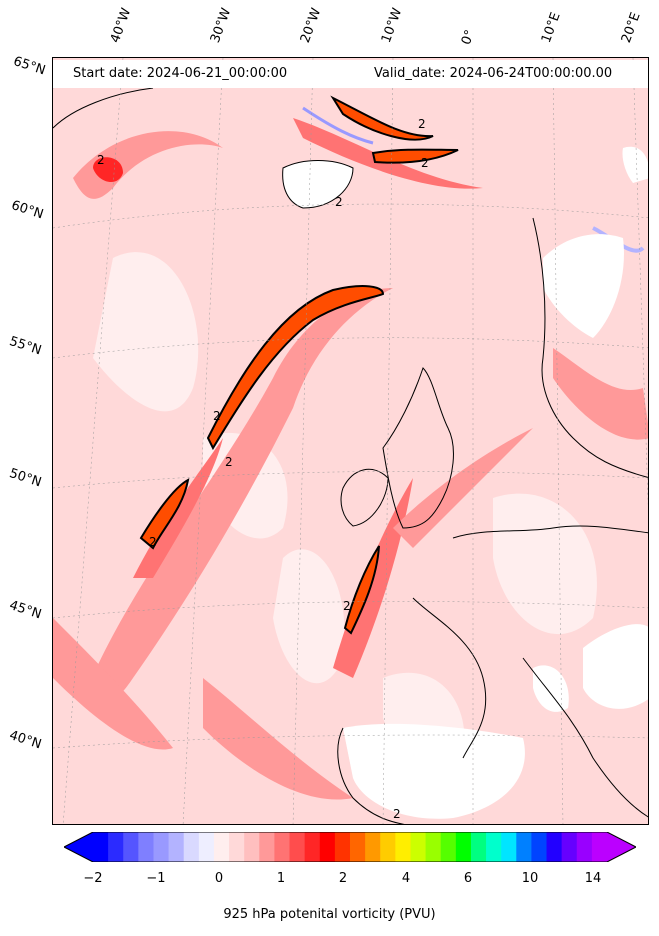 This screenshot has width=659, height=936. I want to click on lon-label-20e: 20°E, so click(631, 28).